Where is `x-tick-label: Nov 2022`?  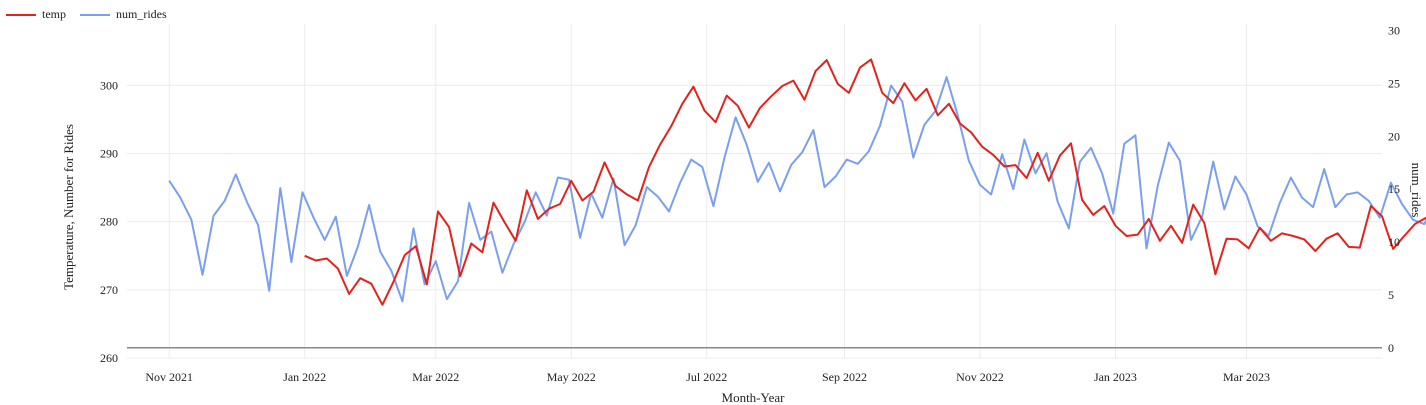 x-tick-label: Nov 2022 is located at coordinates (980, 377).